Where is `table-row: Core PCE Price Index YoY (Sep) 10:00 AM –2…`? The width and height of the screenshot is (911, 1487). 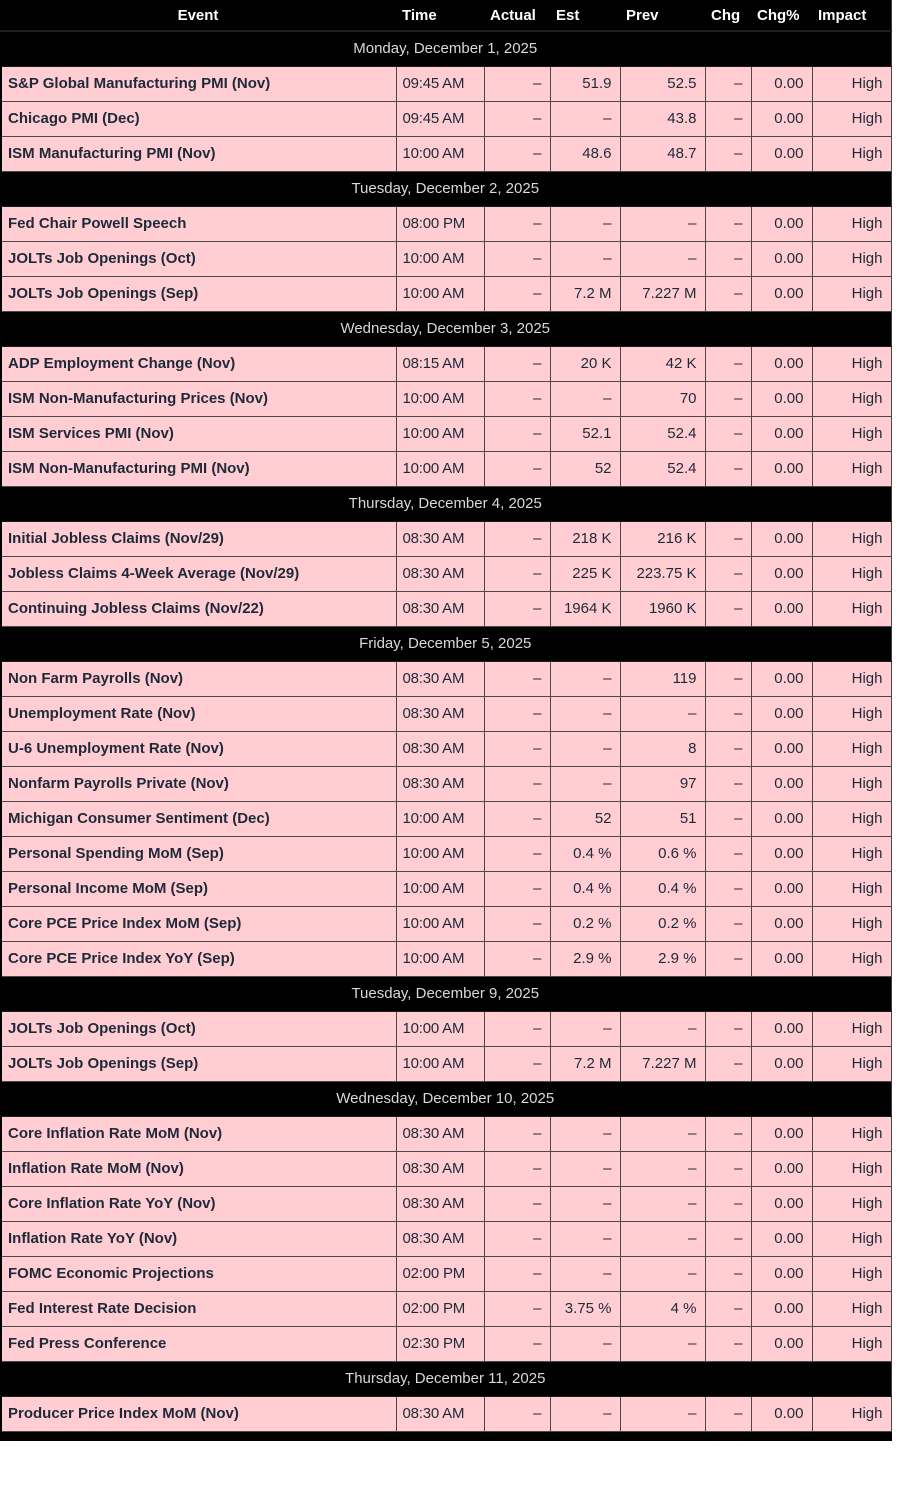 table-row: Core PCE Price Index YoY (Sep) 10:00 AM –2… is located at coordinates (446, 958).